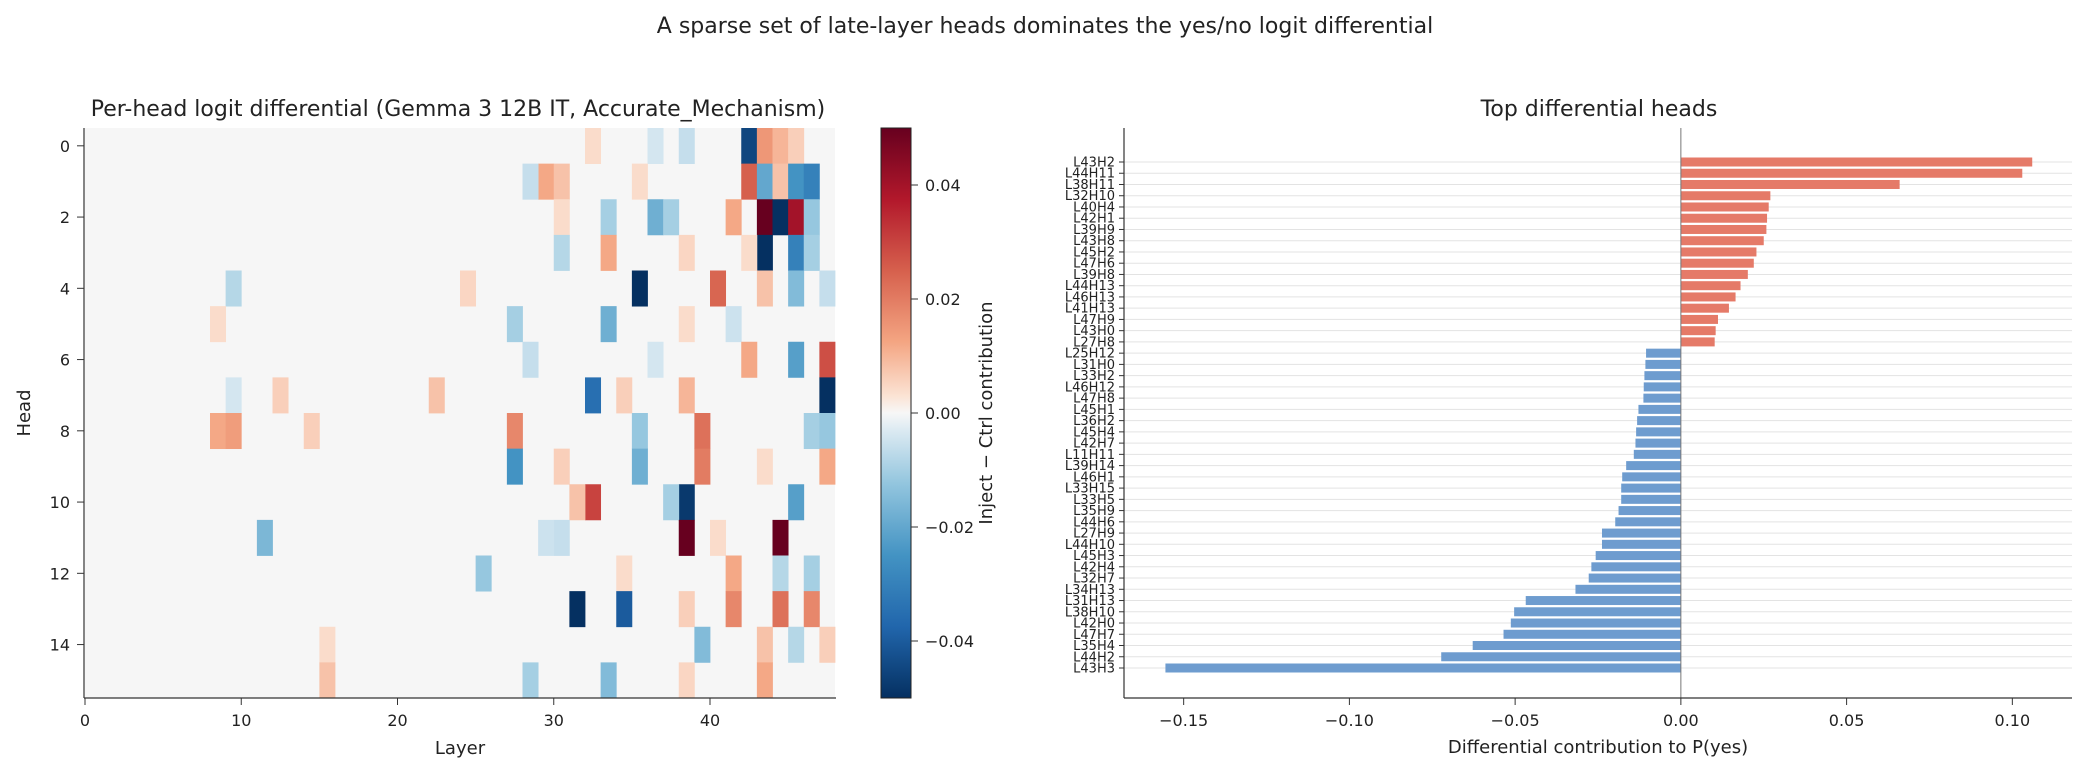 This screenshot has width=2085, height=773. What do you see at coordinates (1094, 522) in the screenshot?
I see `bar-y-tick-label: L44H6` at bounding box center [1094, 522].